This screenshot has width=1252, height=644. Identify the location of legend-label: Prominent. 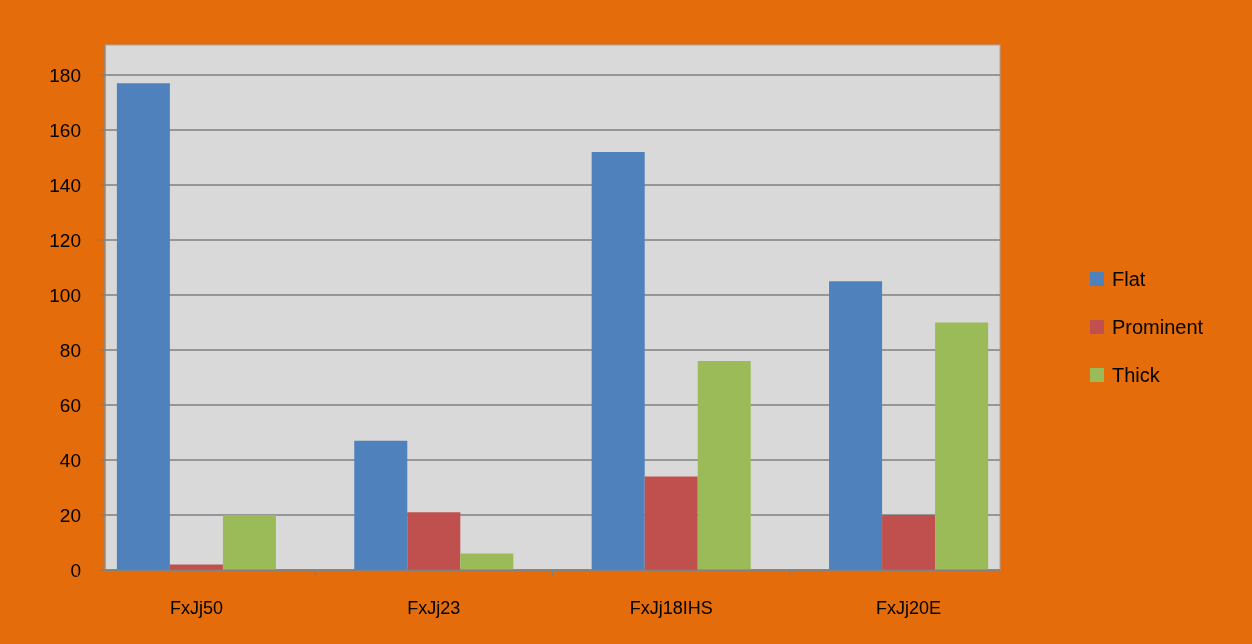
(1158, 327).